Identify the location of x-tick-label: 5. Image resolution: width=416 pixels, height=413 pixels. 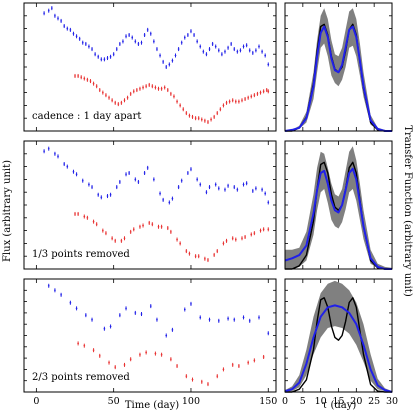
(303, 401).